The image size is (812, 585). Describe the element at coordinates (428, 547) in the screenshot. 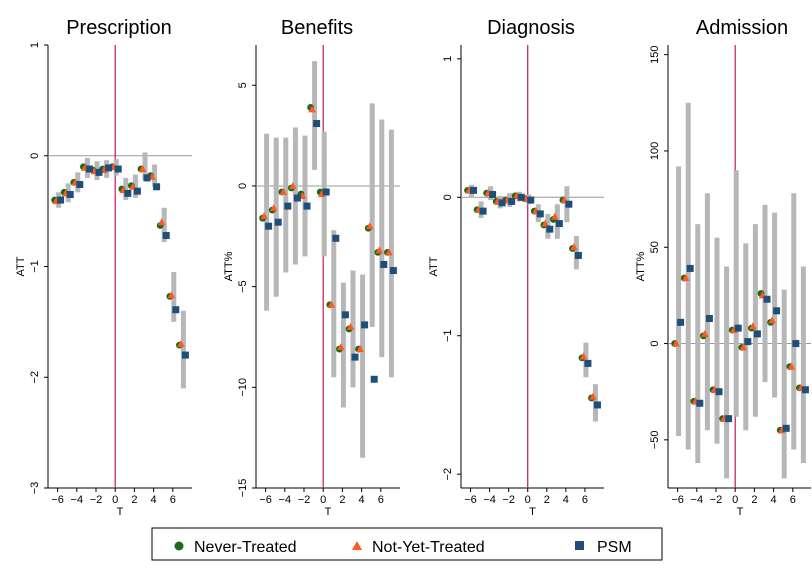

I see `legend-label-not-yet-treated: Not-Yet-Treated` at that location.